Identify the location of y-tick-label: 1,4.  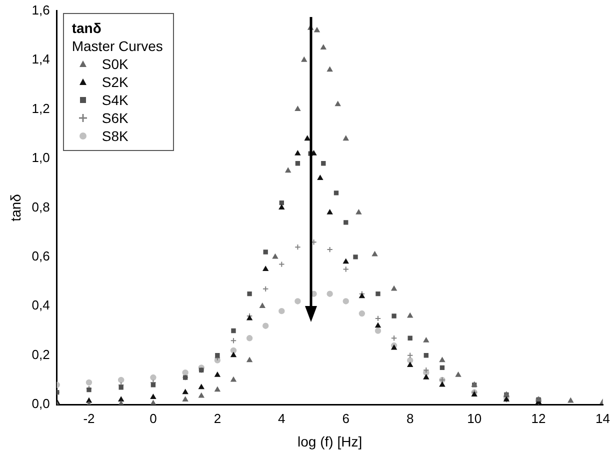
(41, 59).